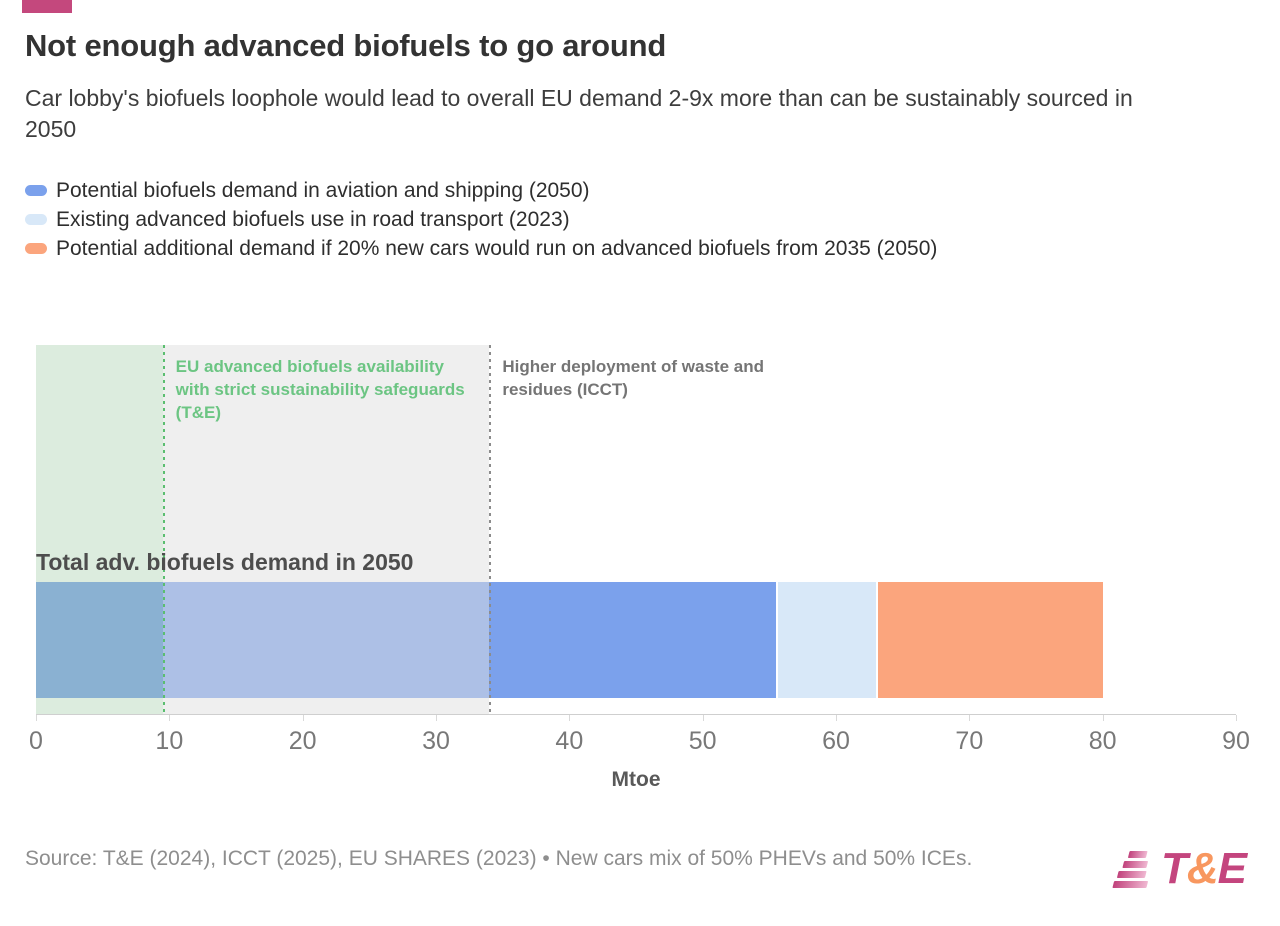 The height and width of the screenshot is (926, 1280). Describe the element at coordinates (1133, 869) in the screenshot. I see `te-logo-mark-icon` at that location.